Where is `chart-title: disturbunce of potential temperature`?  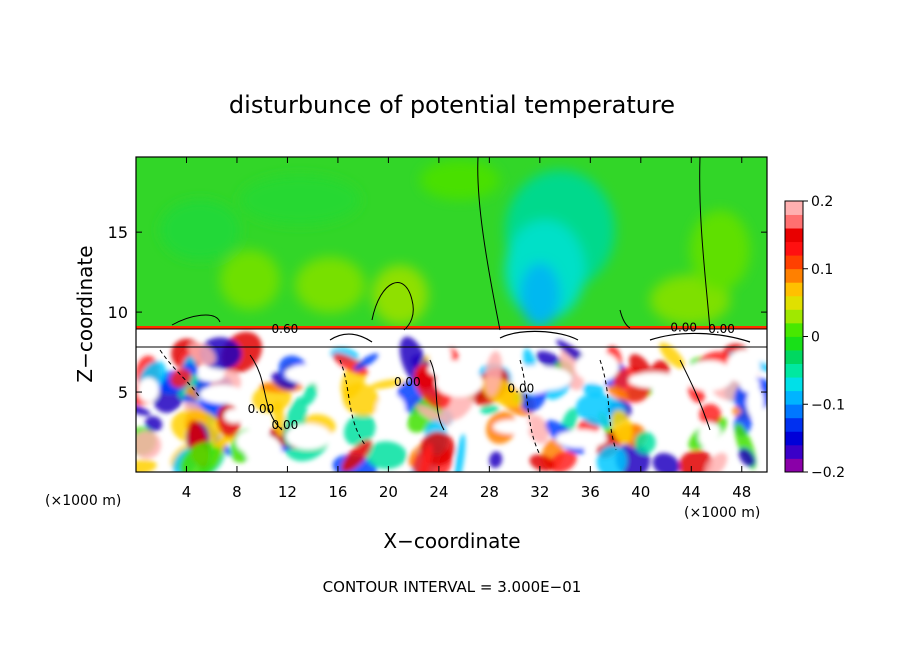 chart-title: disturbunce of potential temperature is located at coordinates (452, 105).